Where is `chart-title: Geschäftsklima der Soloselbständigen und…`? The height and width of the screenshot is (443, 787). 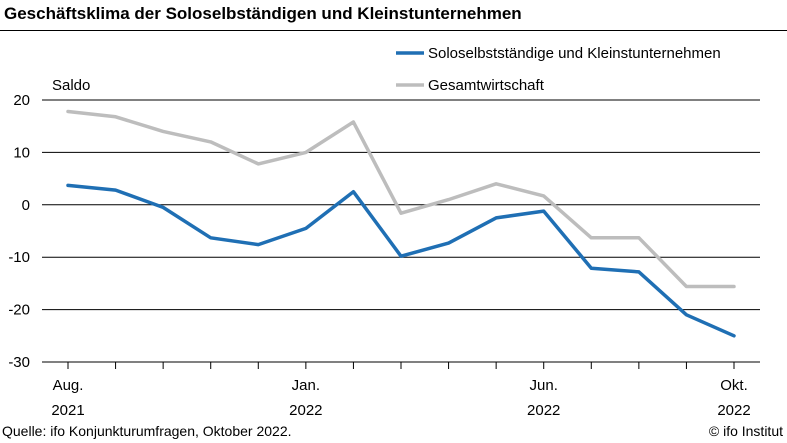
chart-title: Geschäftsklima der Soloselbständigen und… is located at coordinates (263, 13).